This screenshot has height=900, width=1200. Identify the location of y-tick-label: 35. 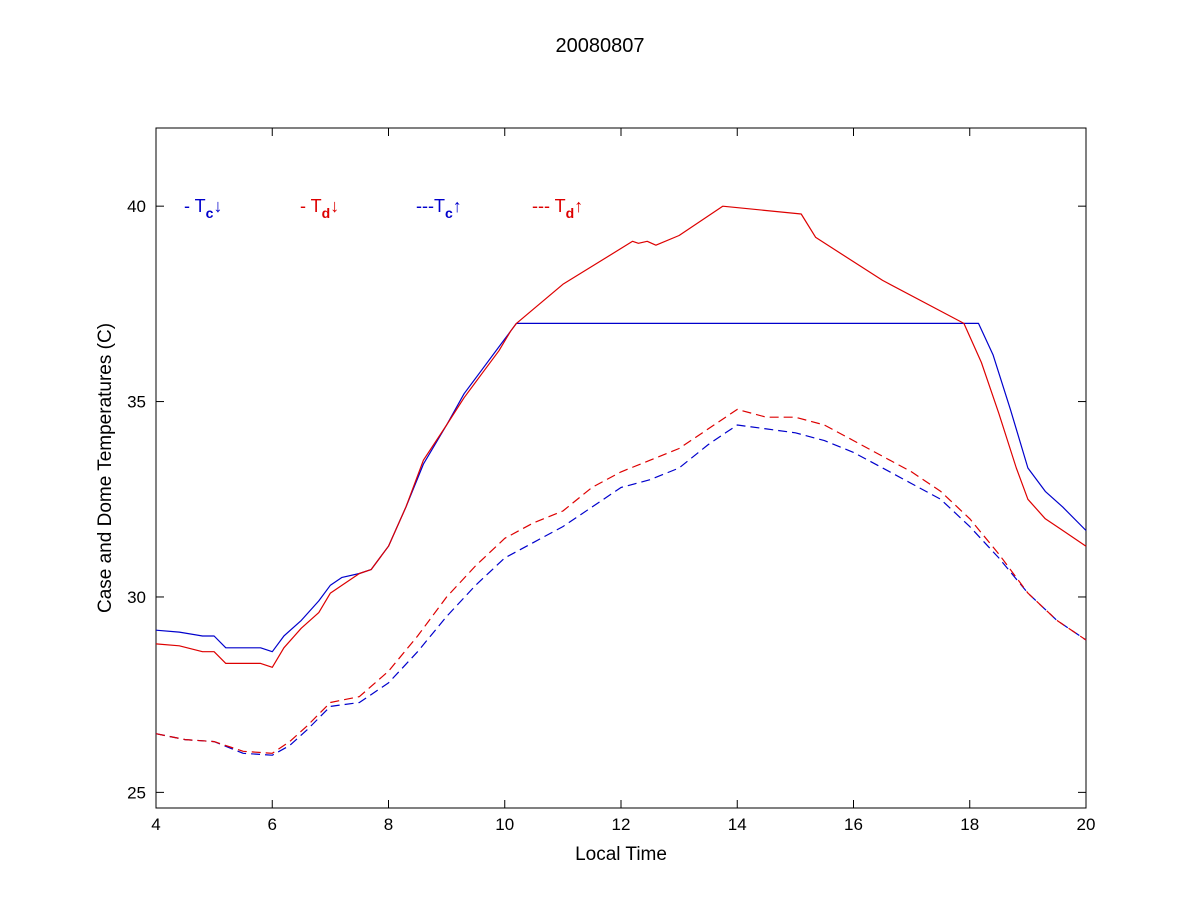
(136, 402).